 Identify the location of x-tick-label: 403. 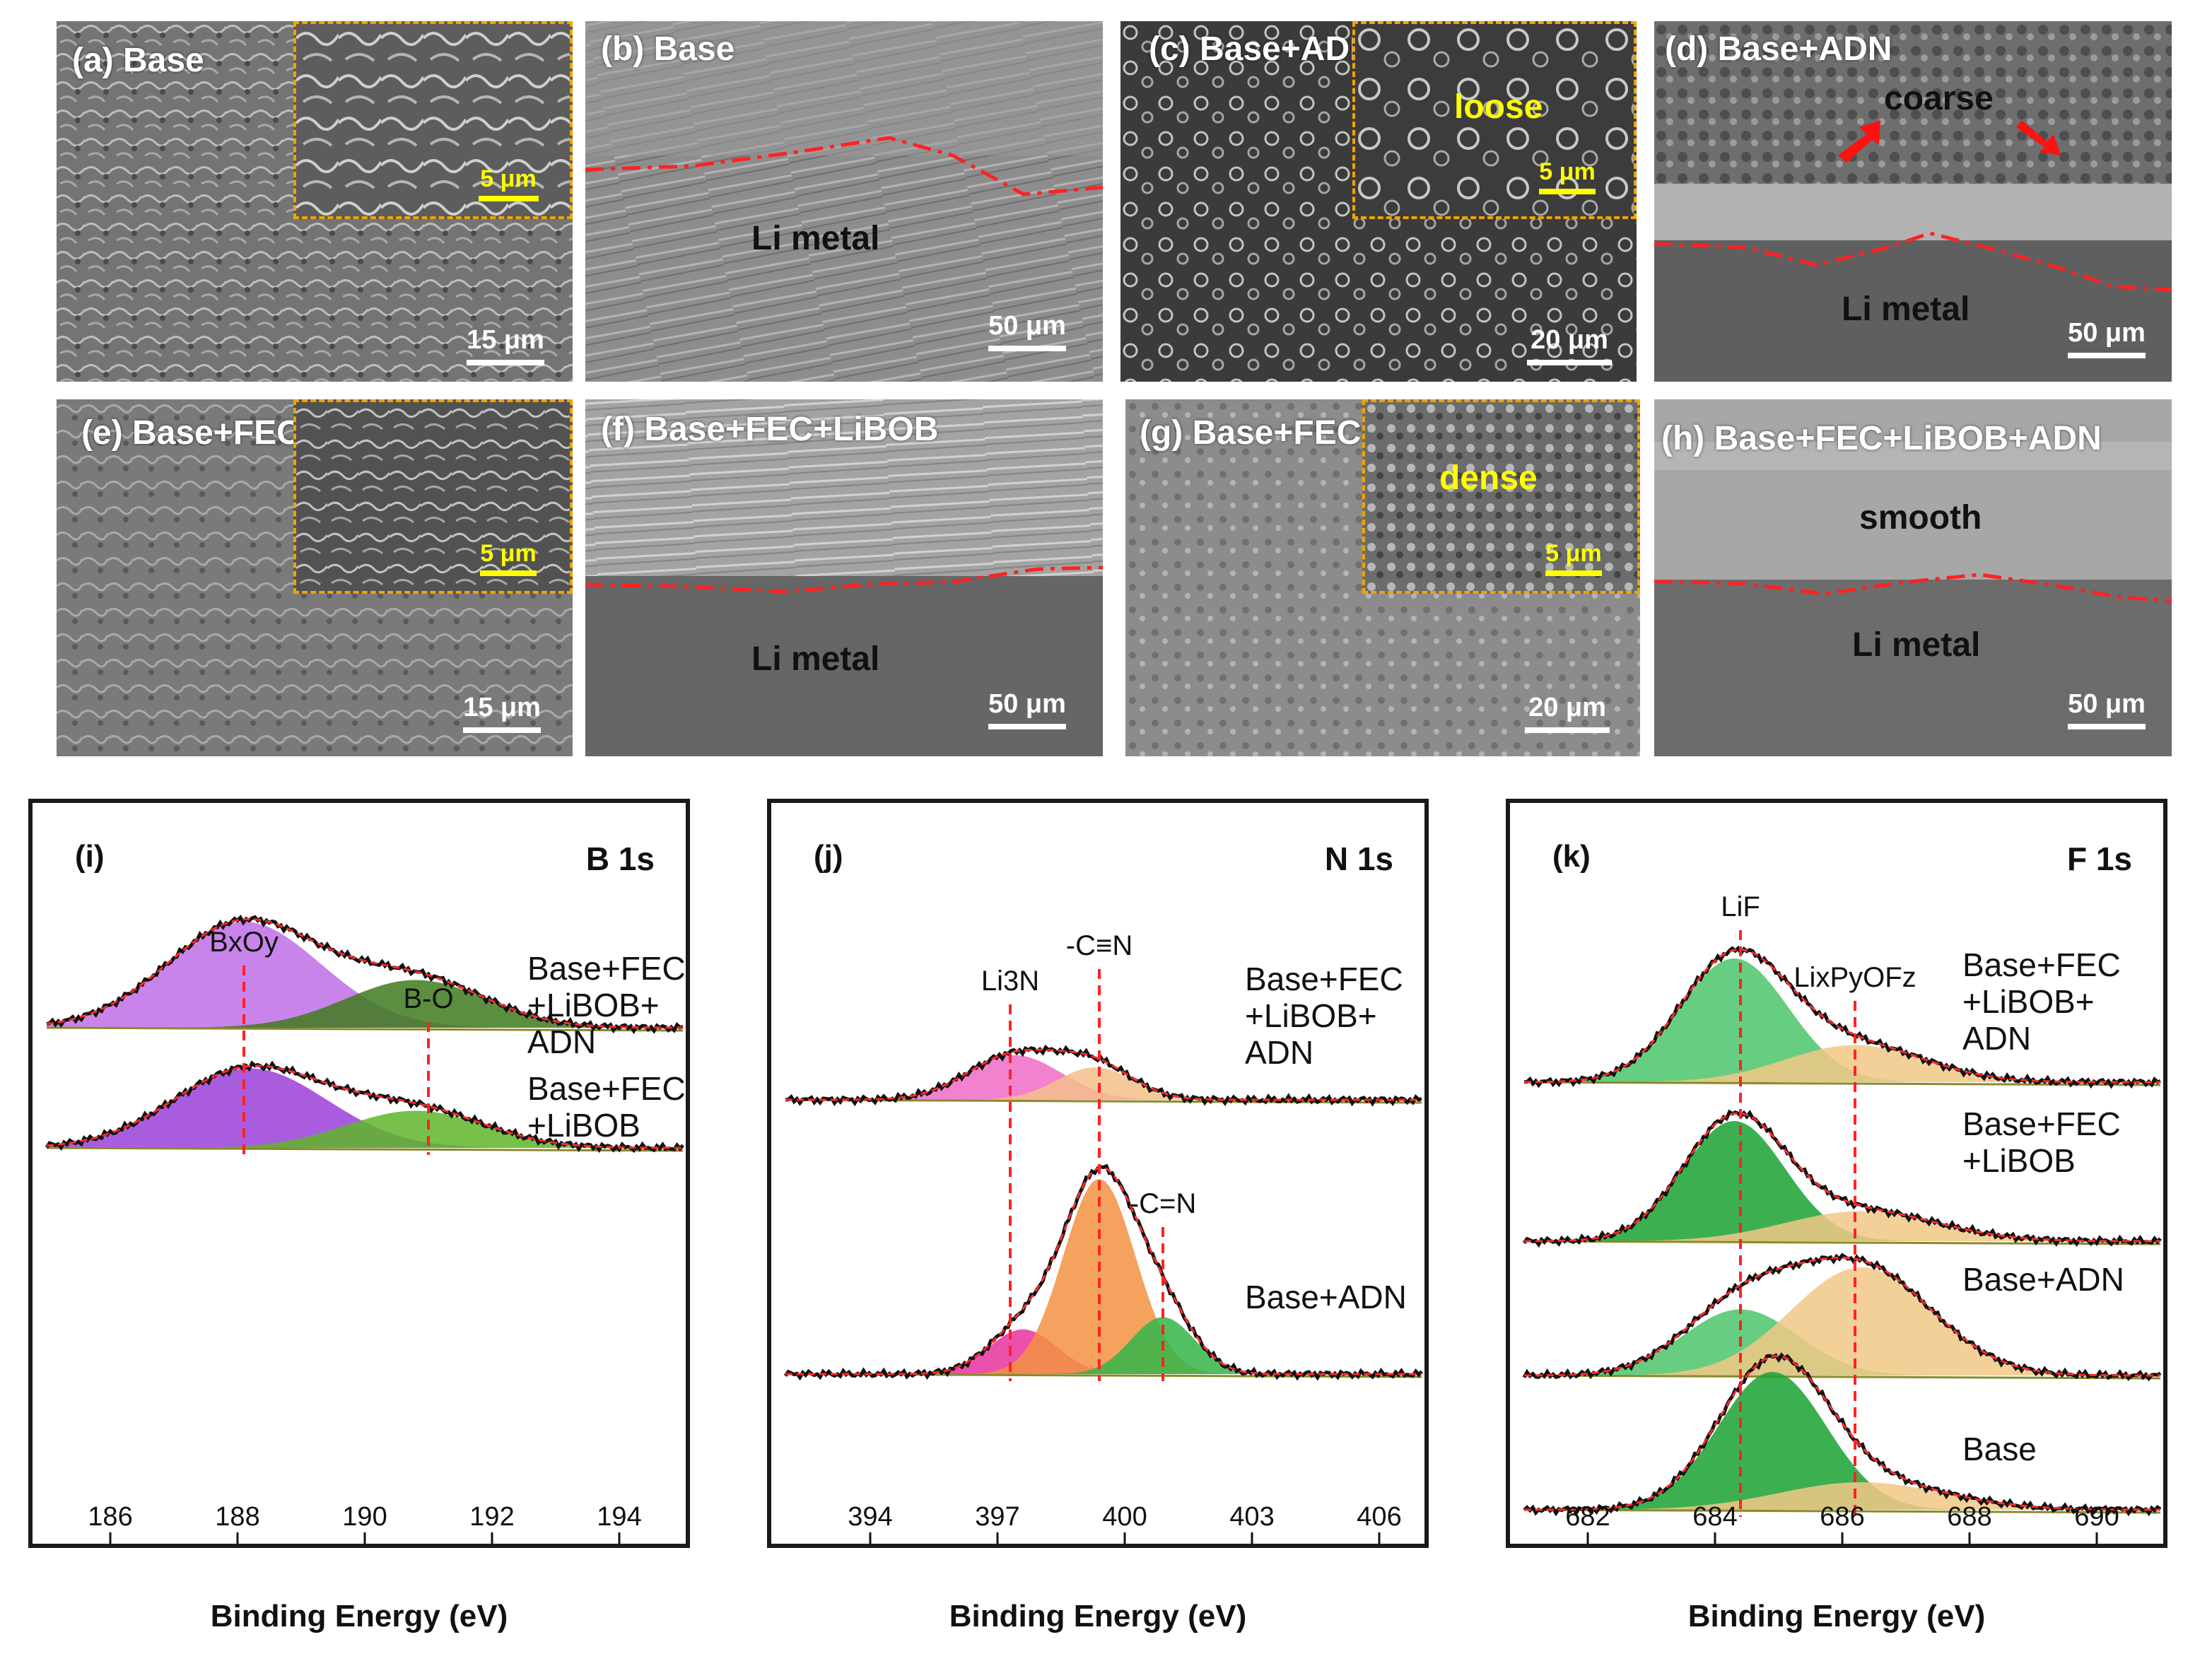
(1251, 1517).